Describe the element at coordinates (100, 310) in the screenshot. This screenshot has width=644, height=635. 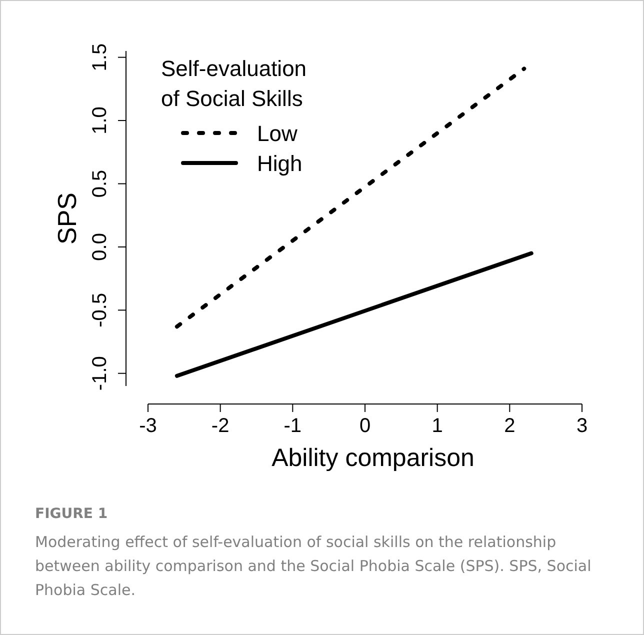
I see `y-tick-label: -0.5` at that location.